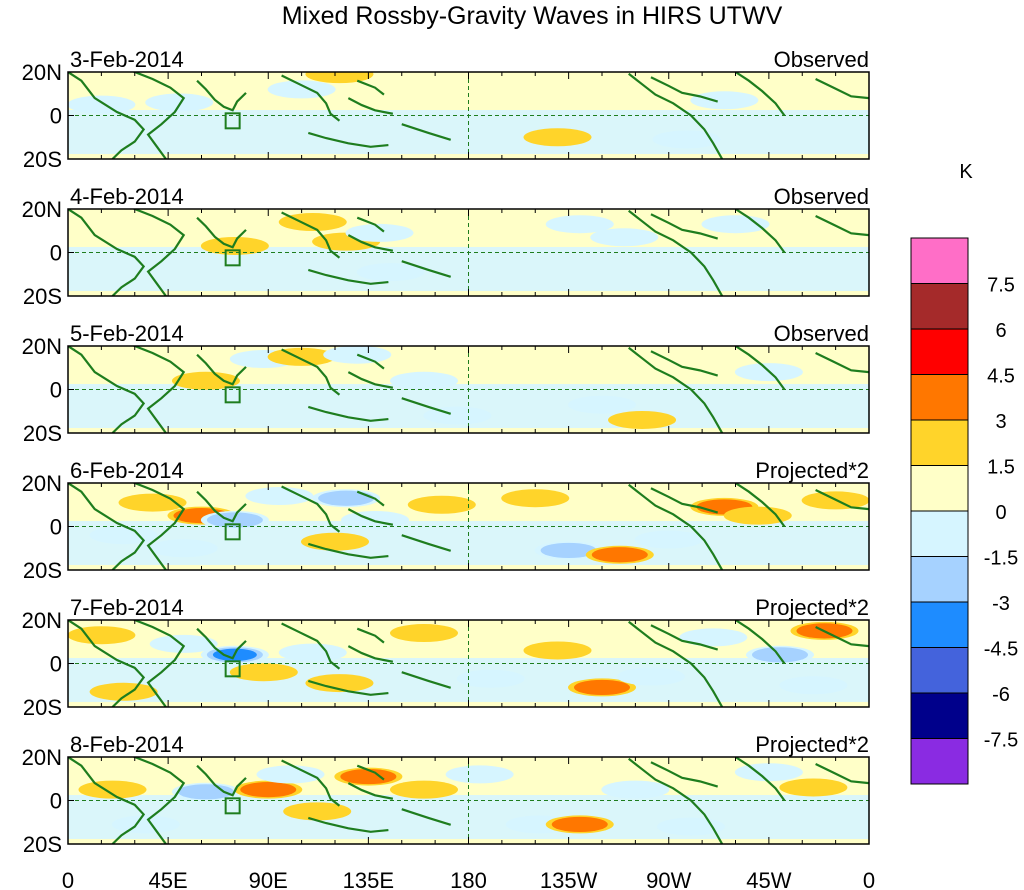 The height and width of the screenshot is (890, 1024). I want to click on panel-date: 7-Feb-2014, so click(127, 607).